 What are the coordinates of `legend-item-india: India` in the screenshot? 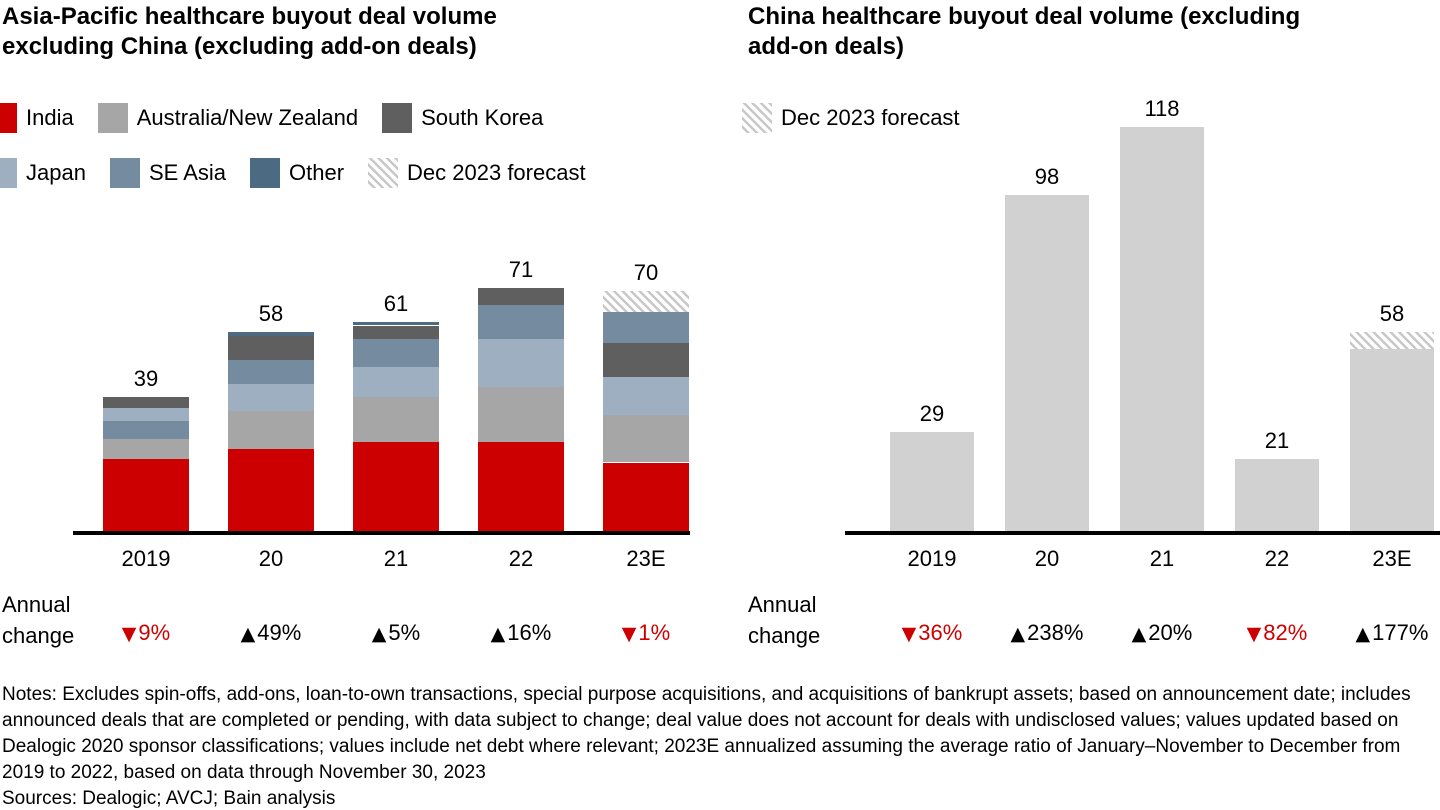 It's located at (37, 118).